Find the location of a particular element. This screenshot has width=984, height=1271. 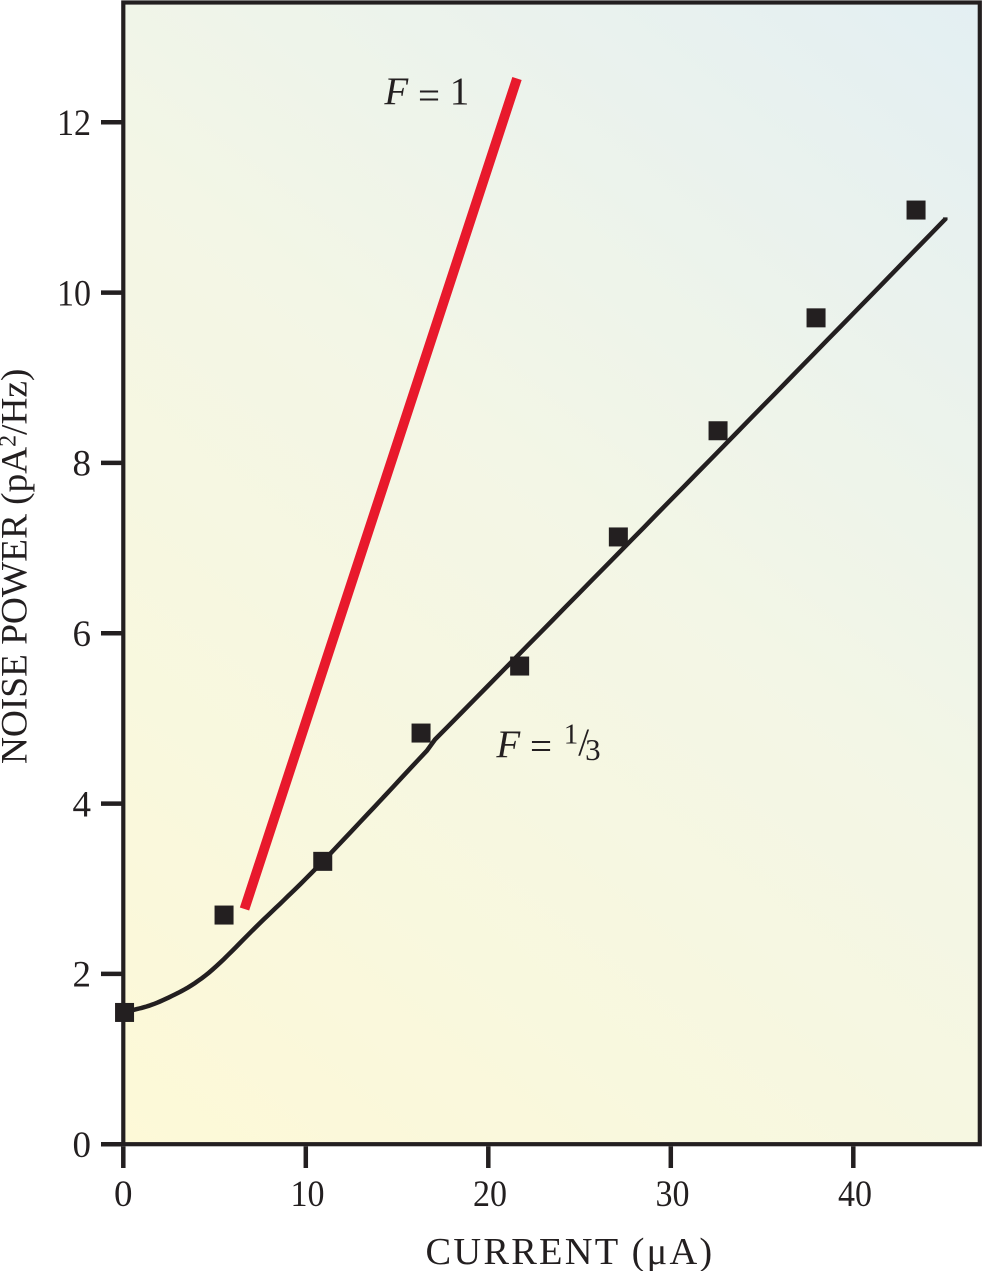

svg-text: 4 is located at coordinates (82, 804).